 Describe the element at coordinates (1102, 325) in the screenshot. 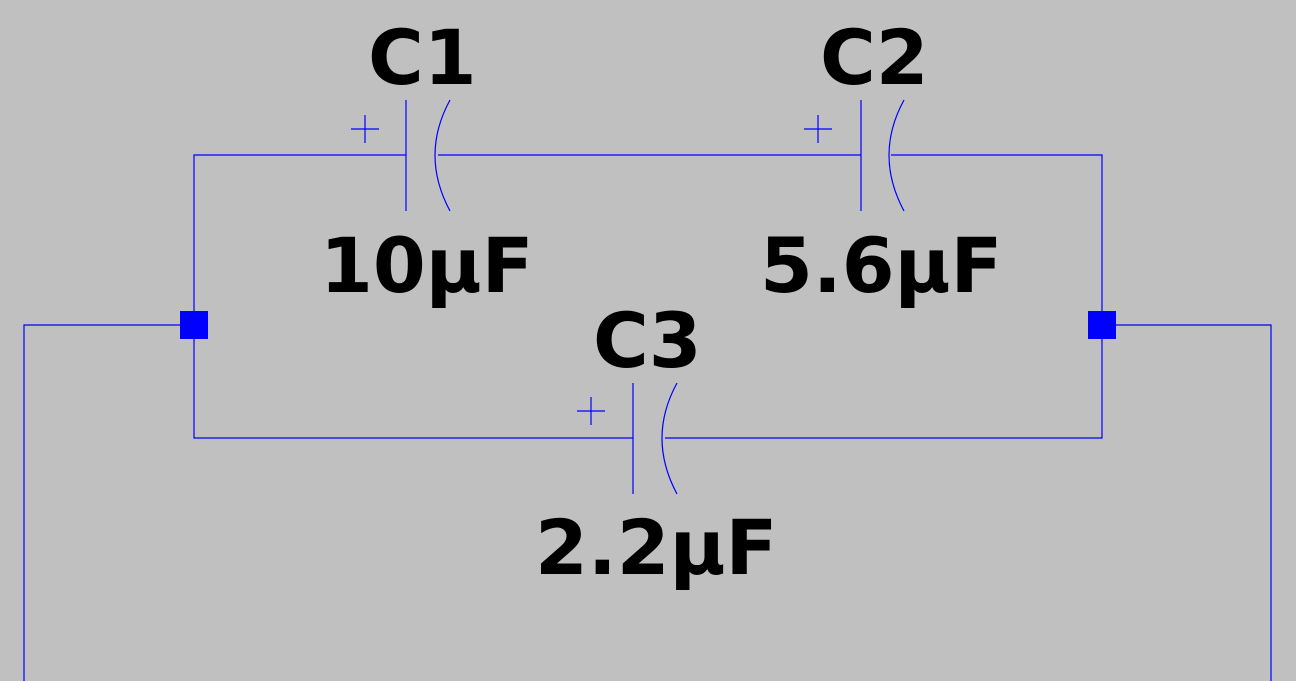

I see `junction-right` at that location.